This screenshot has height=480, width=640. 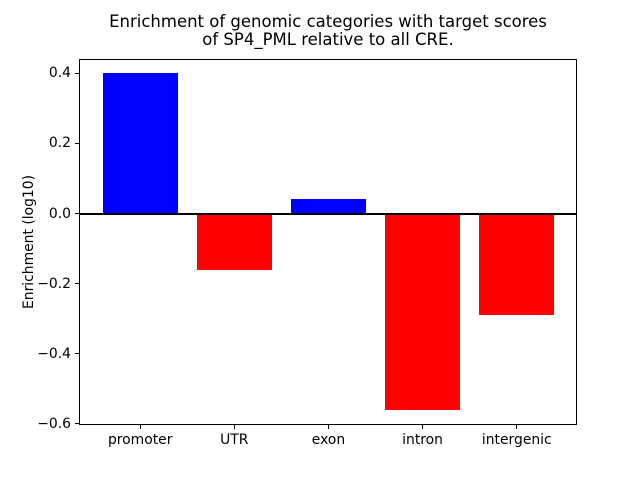 I want to click on y-tick-label-−0.4: −0.4, so click(x=54, y=353).